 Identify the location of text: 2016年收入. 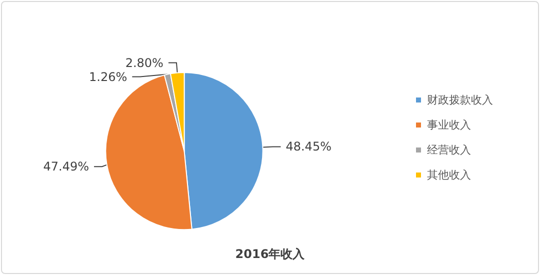
(270, 254).